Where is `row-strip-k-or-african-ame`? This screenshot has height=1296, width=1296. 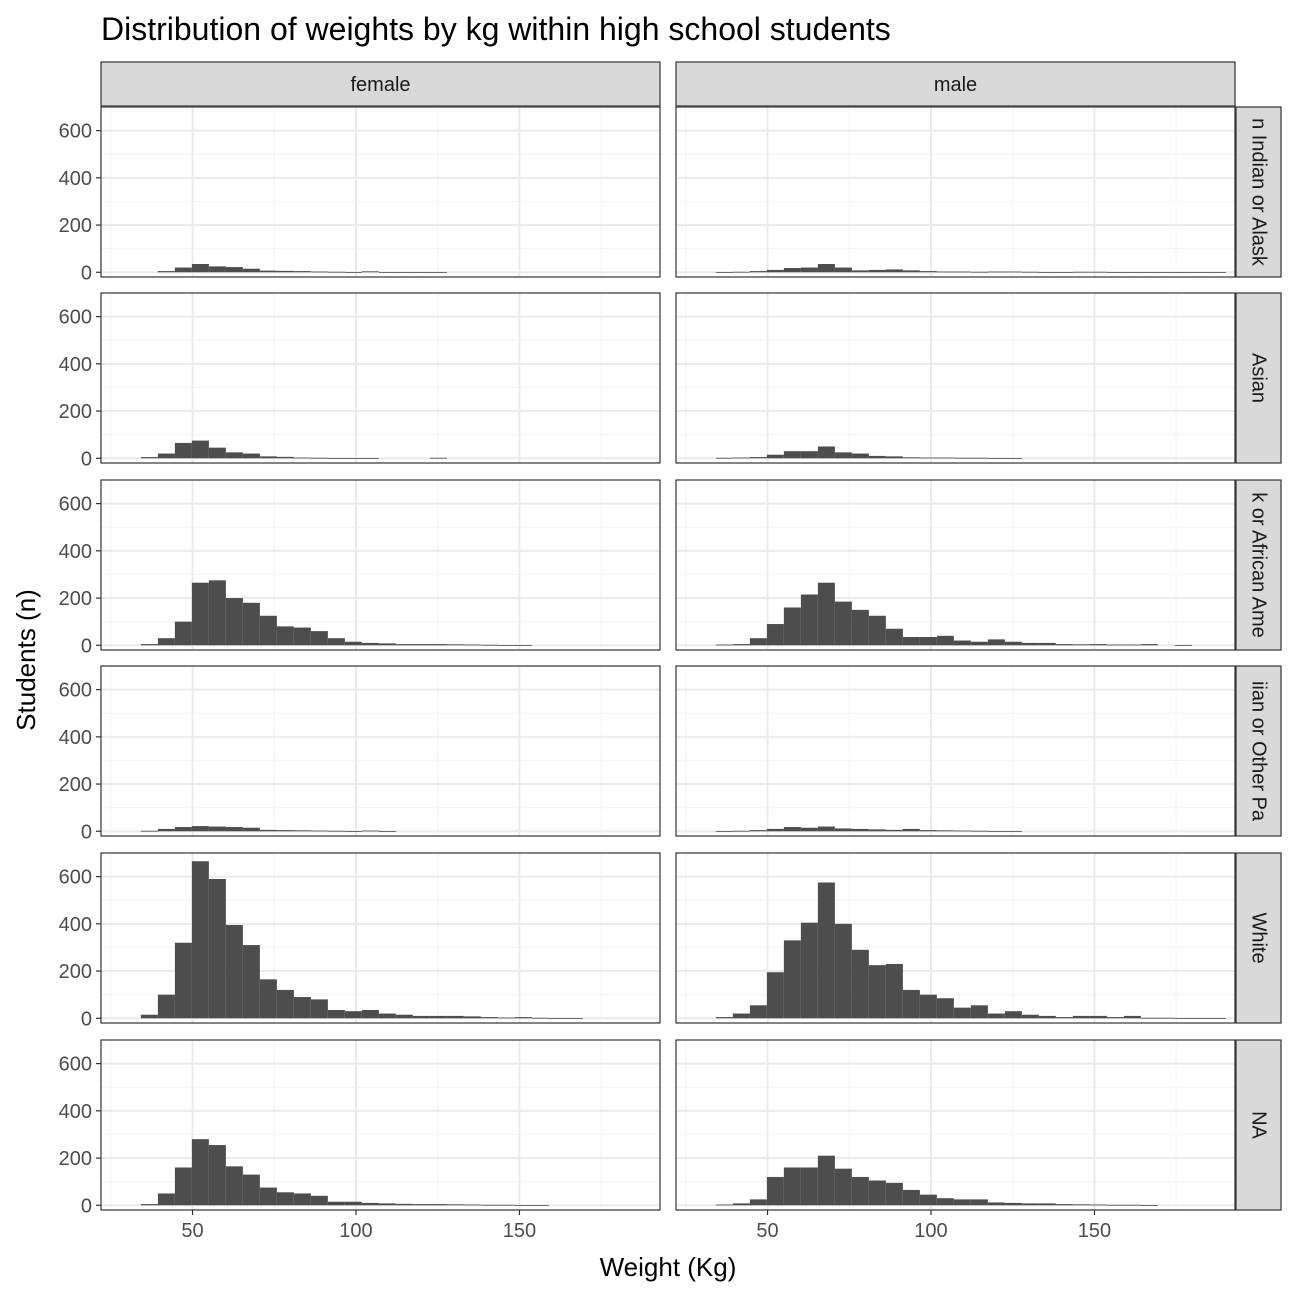
row-strip-k-or-african-ame is located at coordinates (1258, 565).